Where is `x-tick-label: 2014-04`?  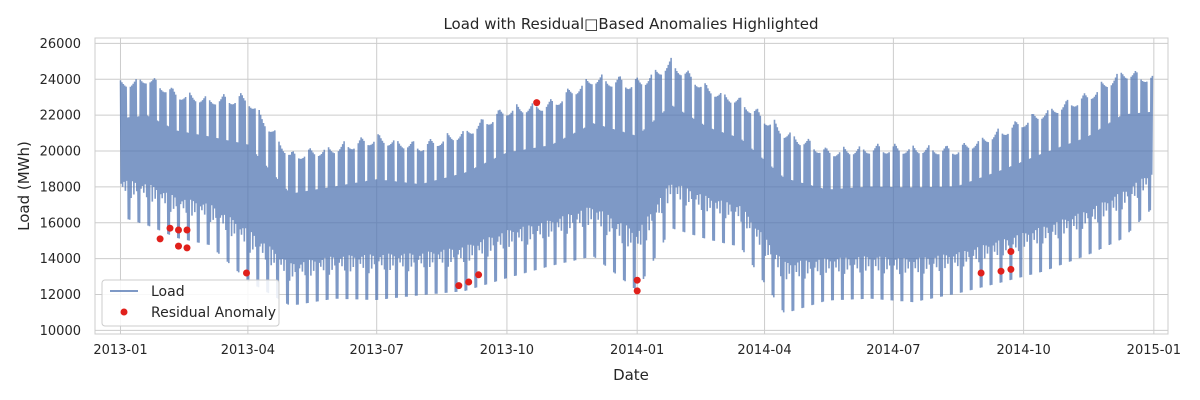 x-tick-label: 2014-04 is located at coordinates (764, 350).